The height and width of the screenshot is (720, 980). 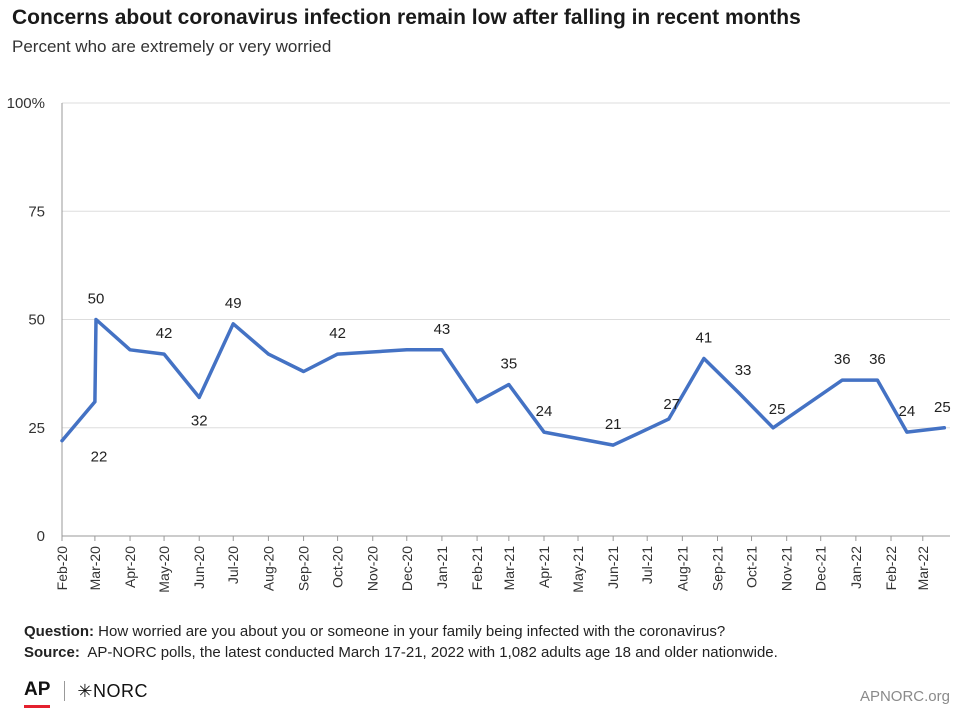 What do you see at coordinates (671, 404) in the screenshot?
I see `data-label: 27` at bounding box center [671, 404].